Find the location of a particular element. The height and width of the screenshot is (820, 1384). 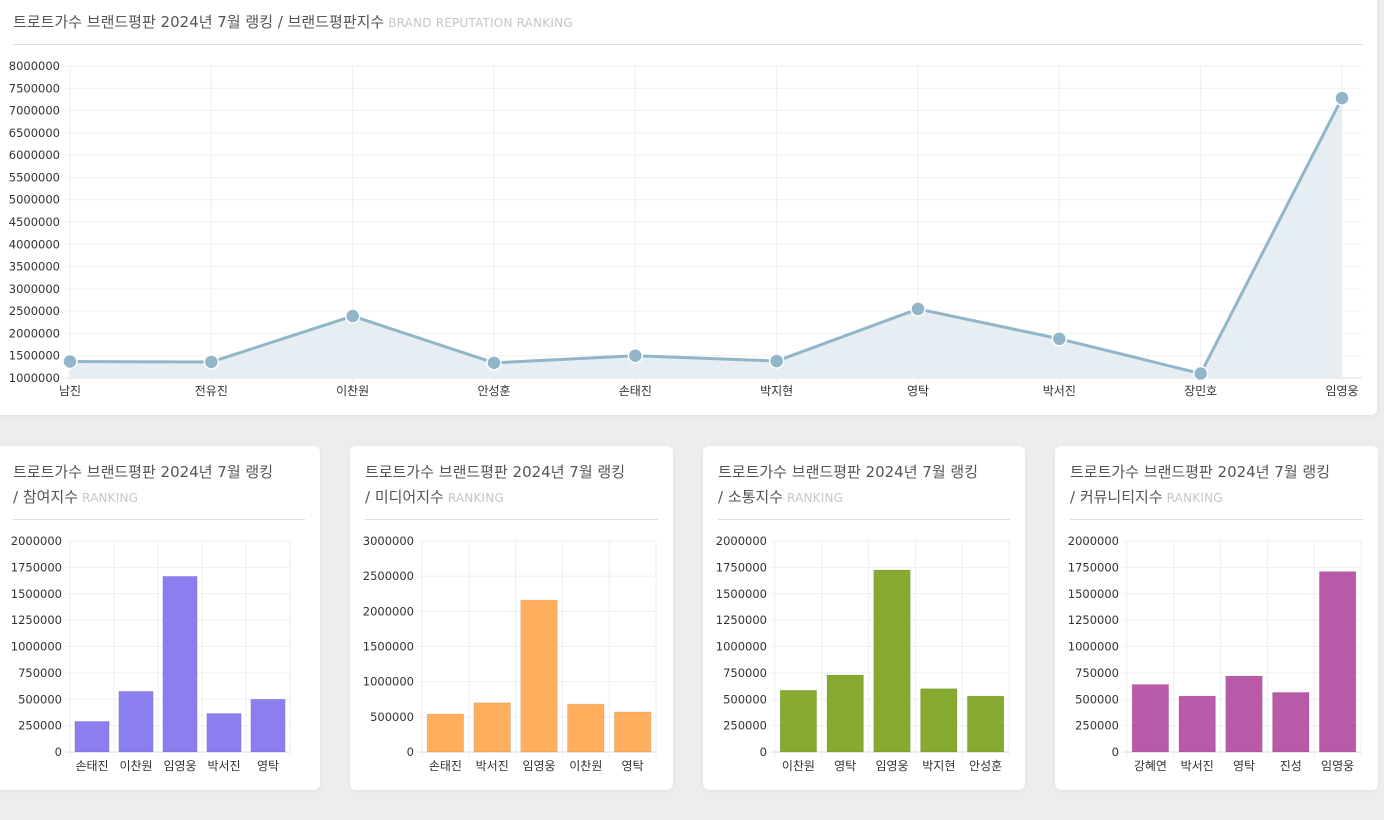

y-tick-label: 750000 is located at coordinates (1097, 673).